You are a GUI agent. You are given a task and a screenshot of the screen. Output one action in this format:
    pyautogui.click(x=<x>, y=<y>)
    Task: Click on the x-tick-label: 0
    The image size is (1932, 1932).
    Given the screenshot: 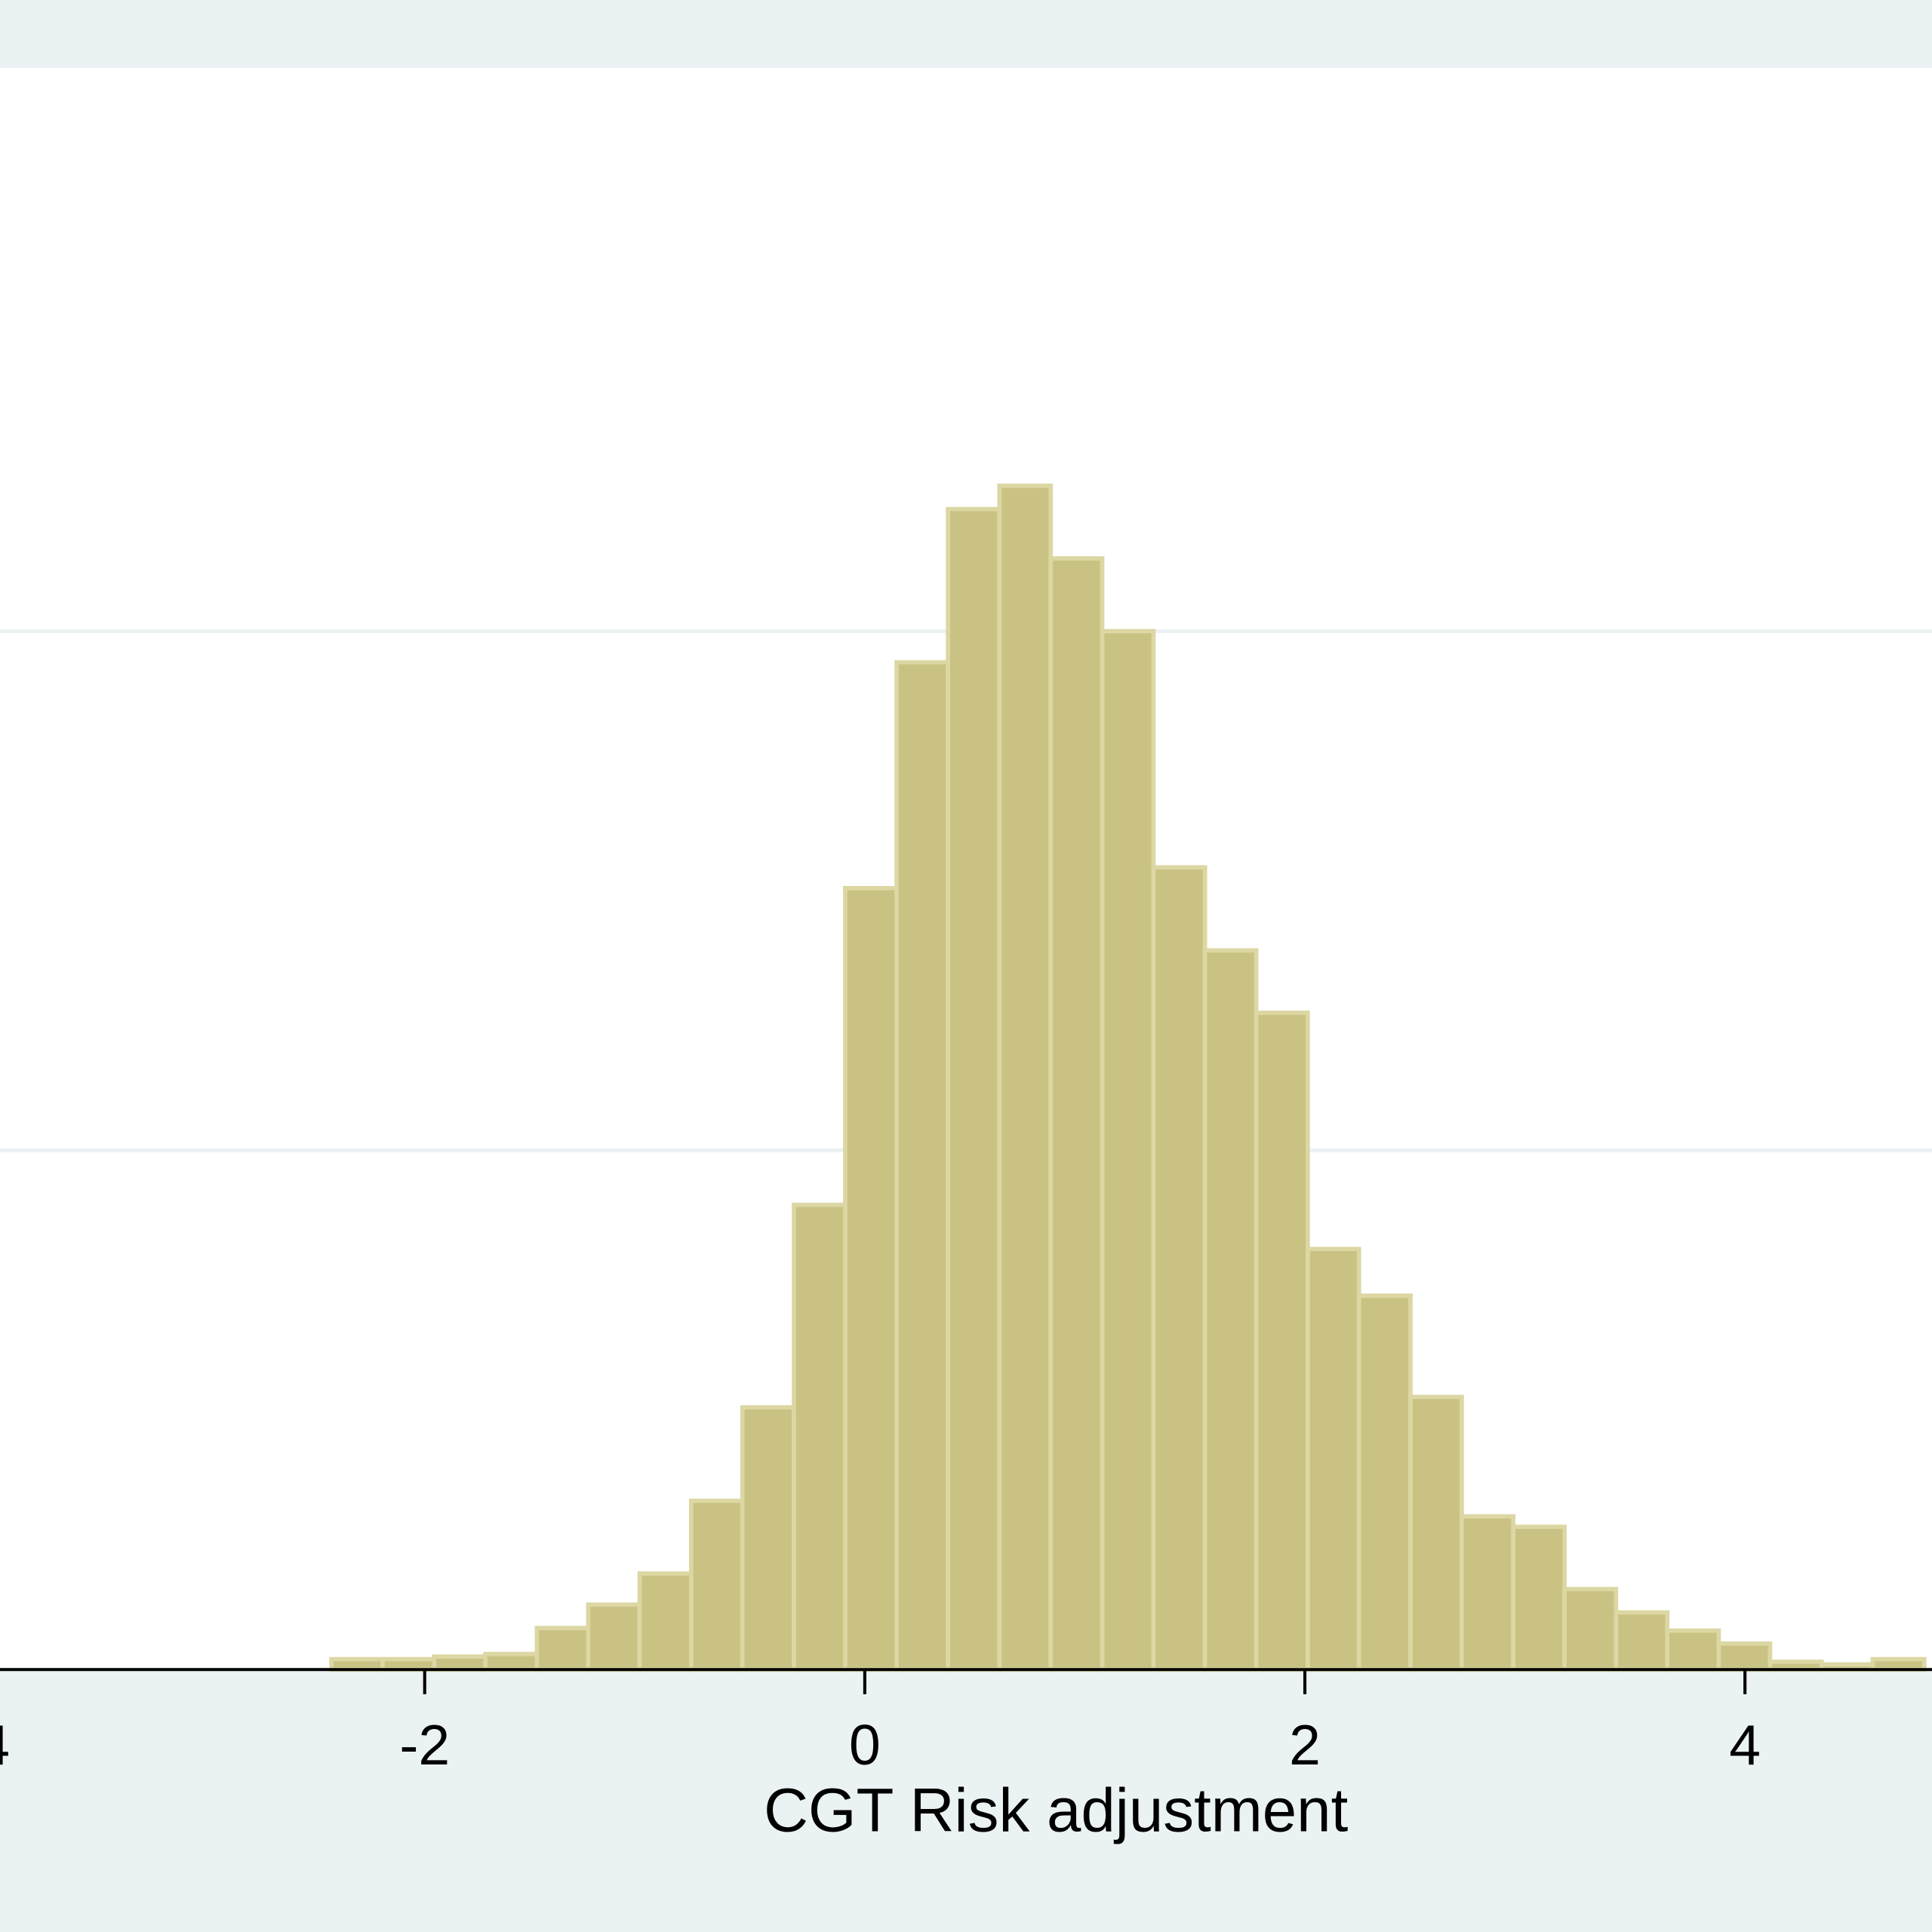 What is the action you would take?
    pyautogui.click(x=865, y=1745)
    